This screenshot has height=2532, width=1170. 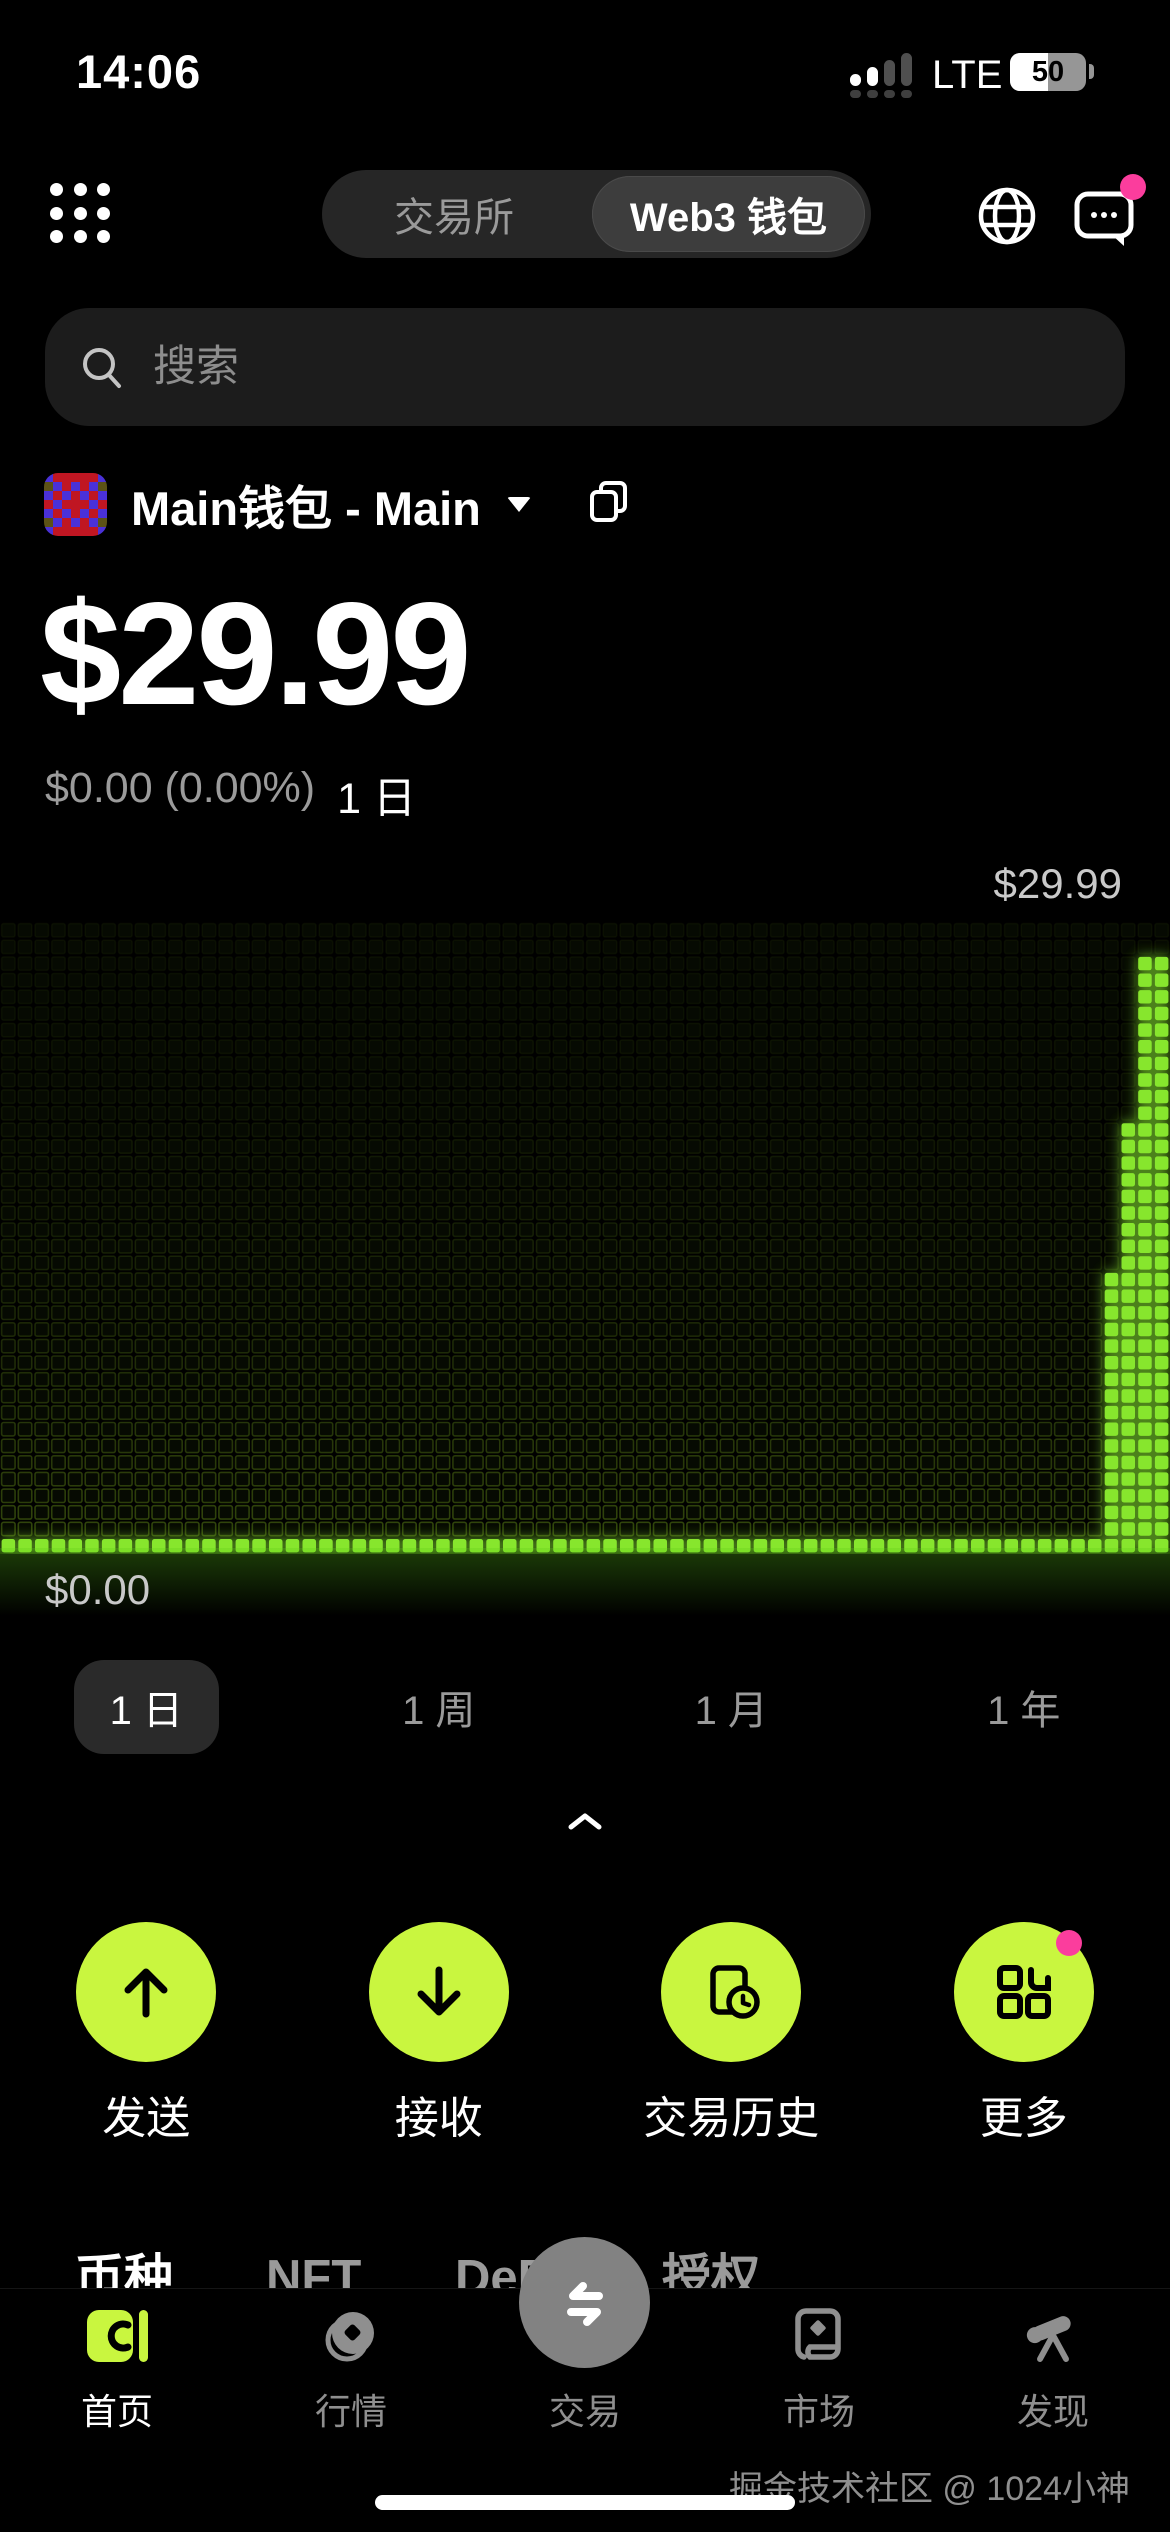 What do you see at coordinates (349, 2337) in the screenshot?
I see `coin-icon` at bounding box center [349, 2337].